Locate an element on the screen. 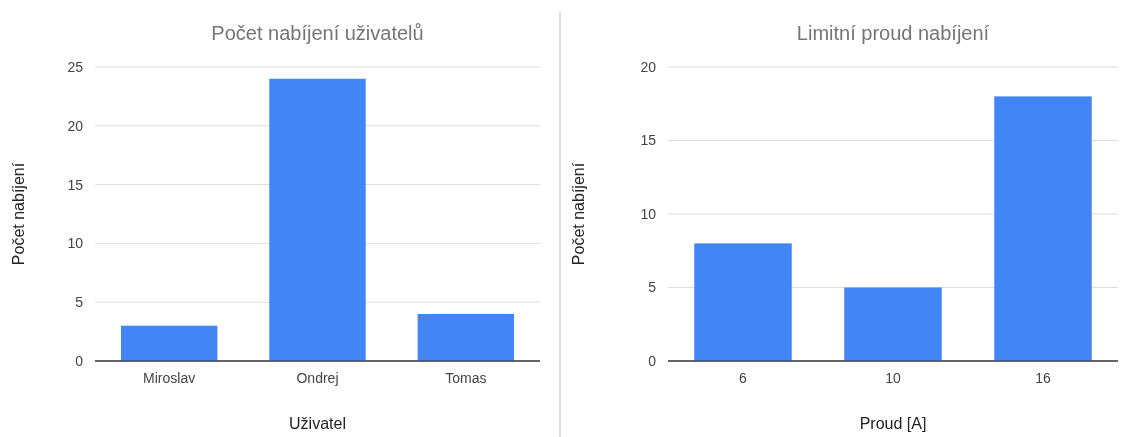 This screenshot has height=437, width=1121. chart-title: Limitní proud nabíjení is located at coordinates (893, 33).